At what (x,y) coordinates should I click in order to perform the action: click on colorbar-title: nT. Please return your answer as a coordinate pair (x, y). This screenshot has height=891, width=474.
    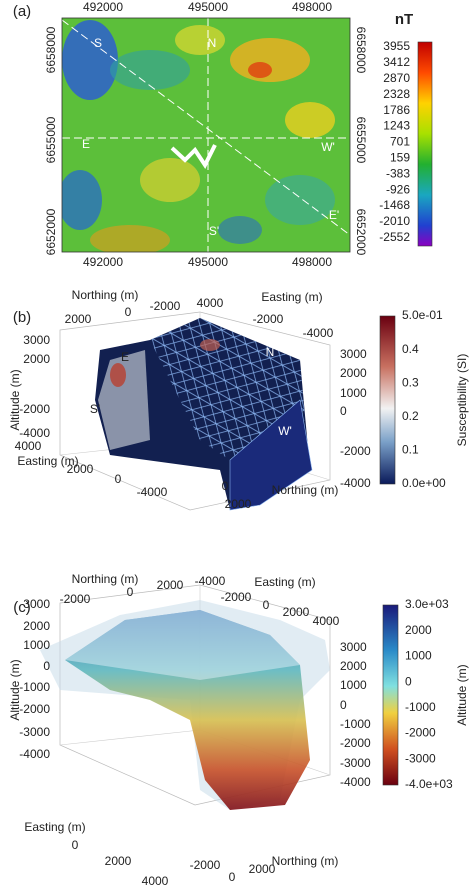
    Looking at the image, I should click on (404, 19).